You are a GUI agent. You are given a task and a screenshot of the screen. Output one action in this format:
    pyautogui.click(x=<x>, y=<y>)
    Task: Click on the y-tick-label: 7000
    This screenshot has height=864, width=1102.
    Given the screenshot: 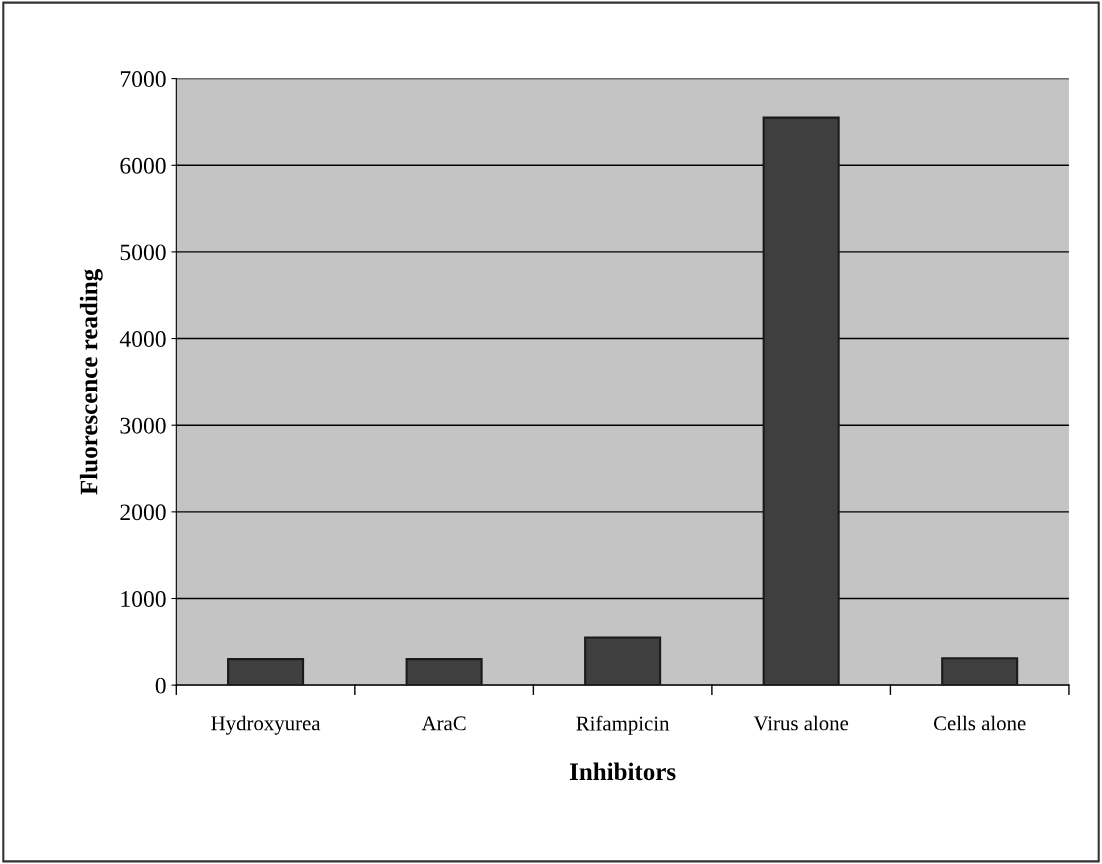 What is the action you would take?
    pyautogui.click(x=143, y=79)
    